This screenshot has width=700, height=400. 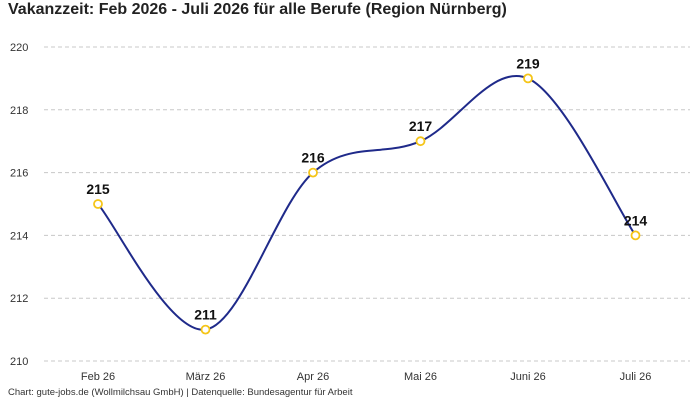 I want to click on x-tick-label: Feb 26, so click(x=98, y=377).